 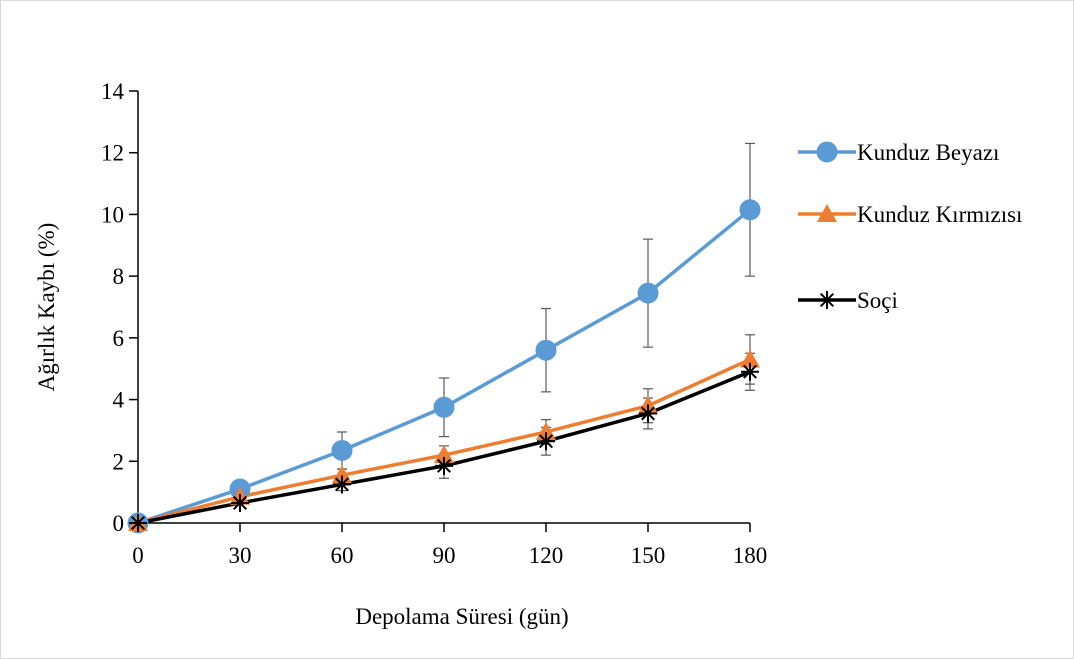 I want to click on y-tick-label: 10, so click(x=112, y=214).